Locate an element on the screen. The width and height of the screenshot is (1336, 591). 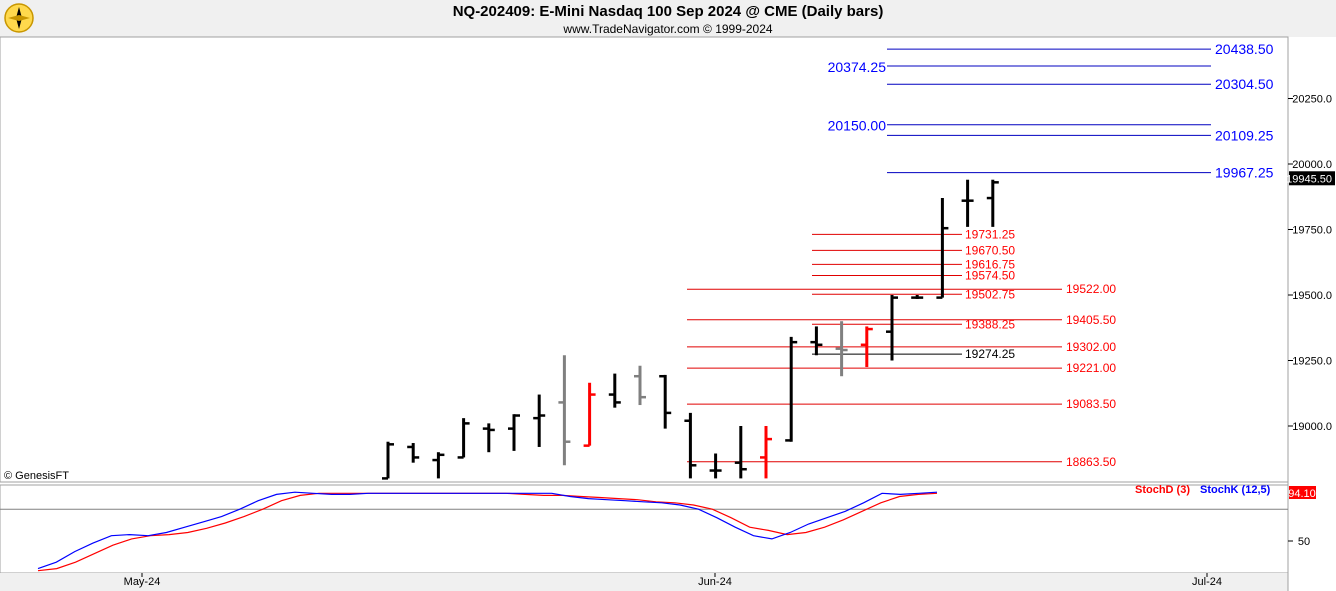
price-axis-tick-label: 19000.0 is located at coordinates (1312, 427).